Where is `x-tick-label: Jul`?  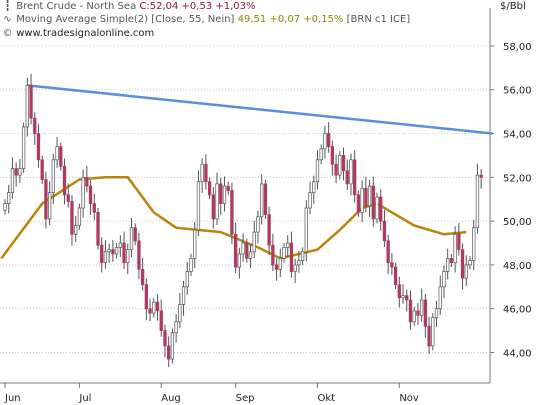 x-tick-label: Jul is located at coordinates (84, 398).